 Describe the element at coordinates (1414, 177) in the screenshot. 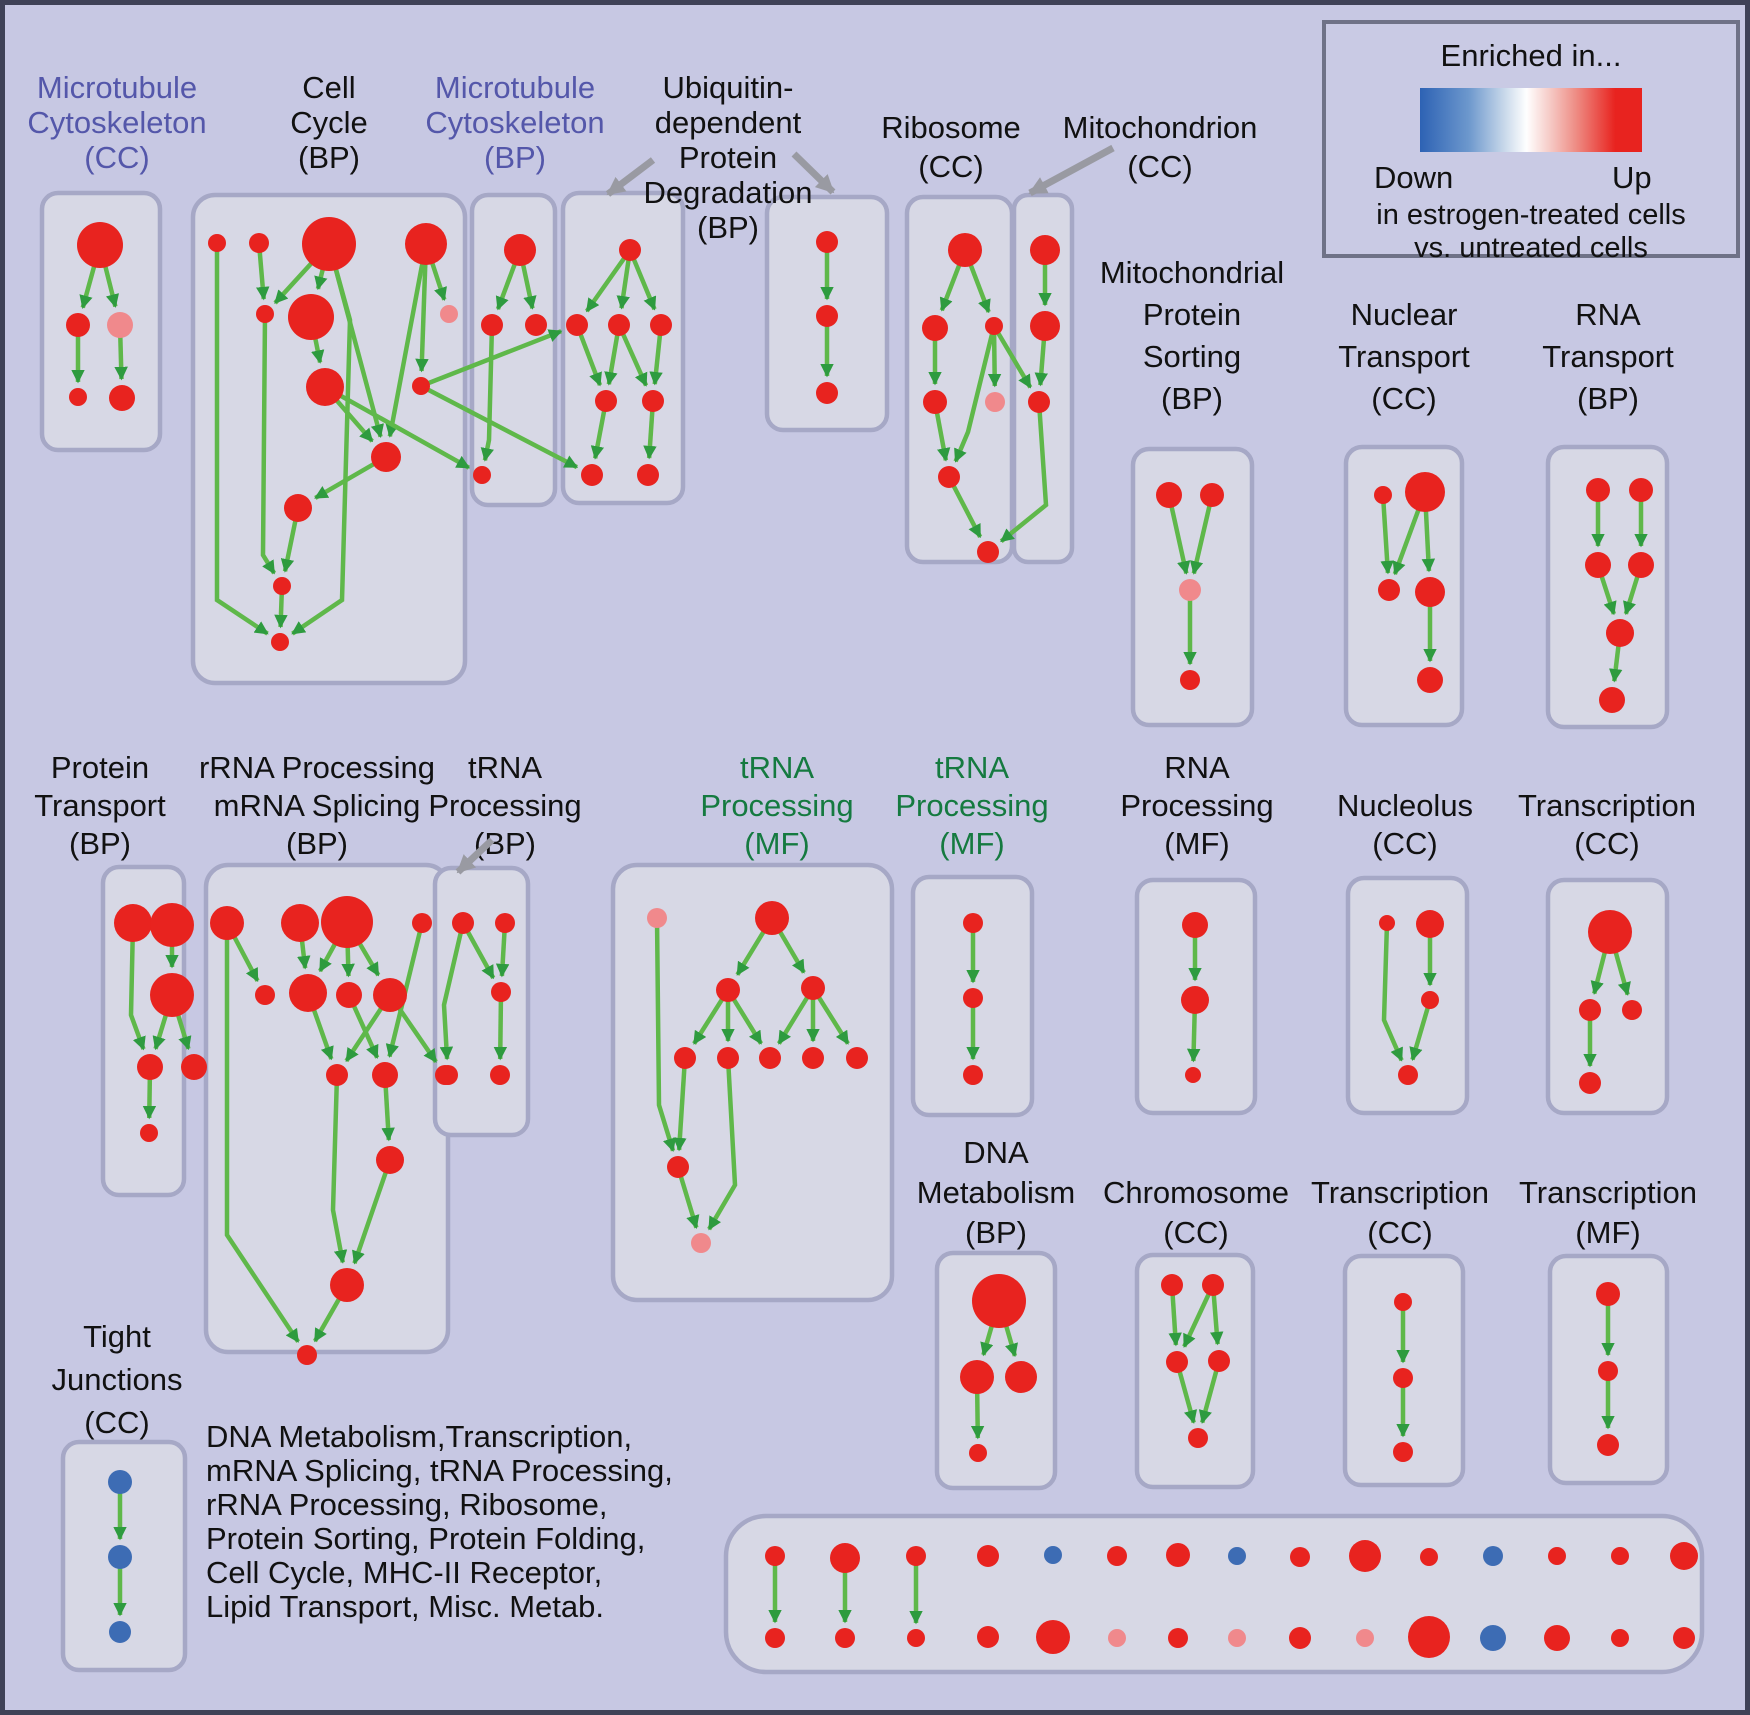

I see `legend-down-label: Down` at that location.